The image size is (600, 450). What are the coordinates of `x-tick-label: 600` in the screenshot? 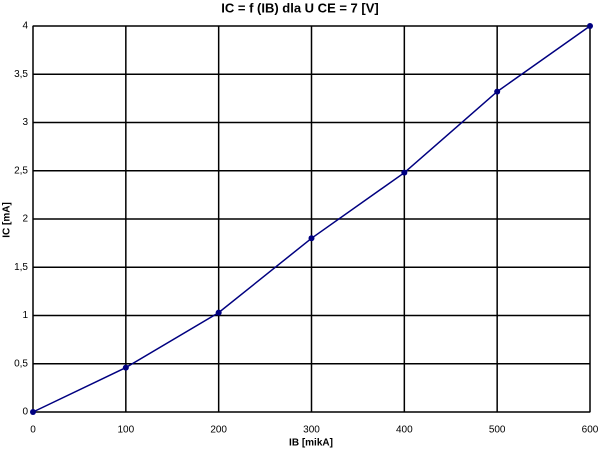 It's located at (590, 430).